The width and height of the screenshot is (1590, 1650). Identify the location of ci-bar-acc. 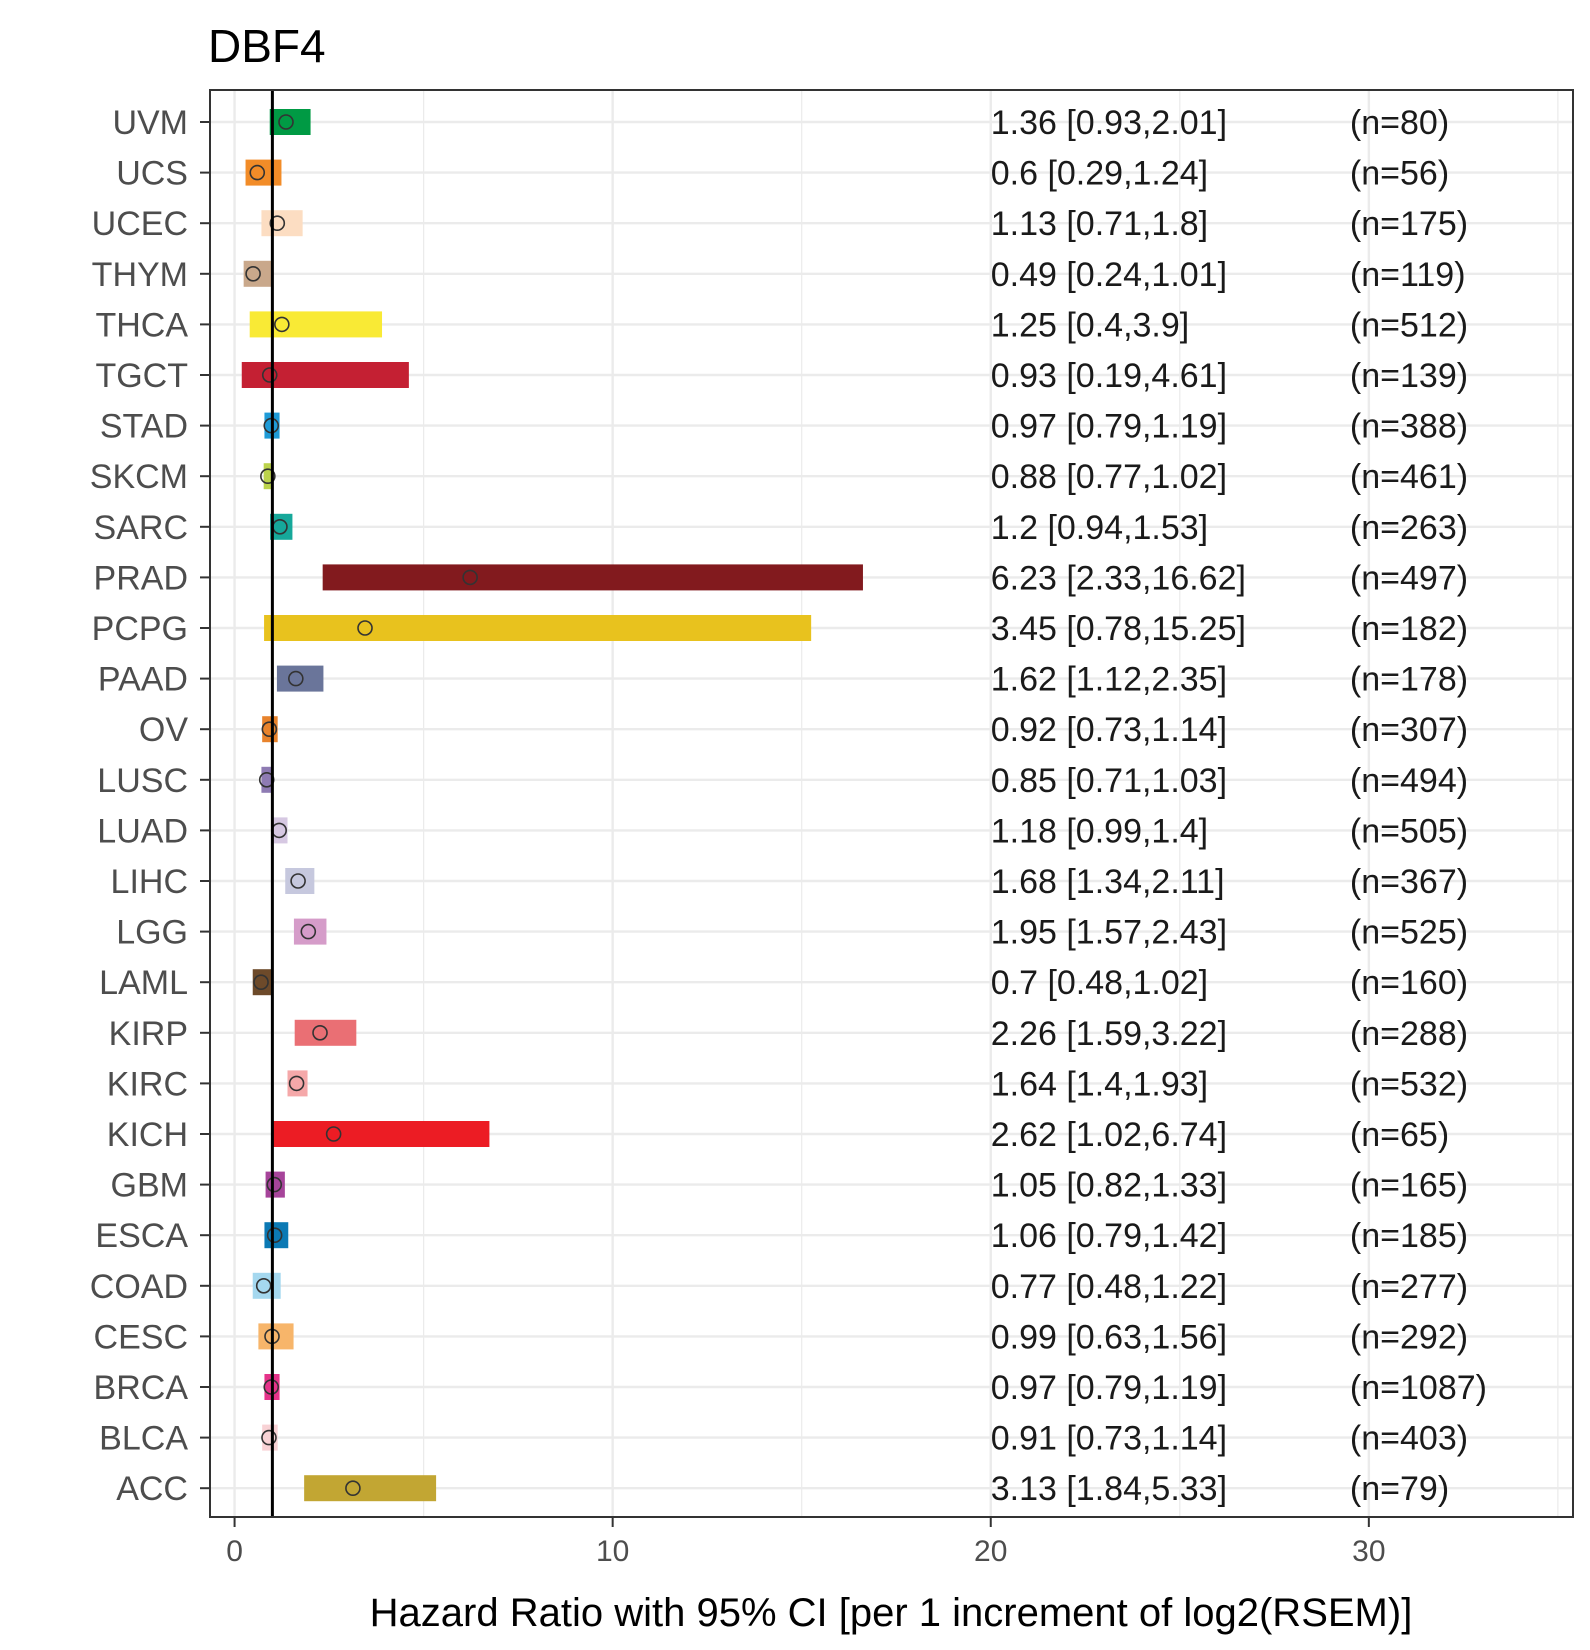
(370, 1488).